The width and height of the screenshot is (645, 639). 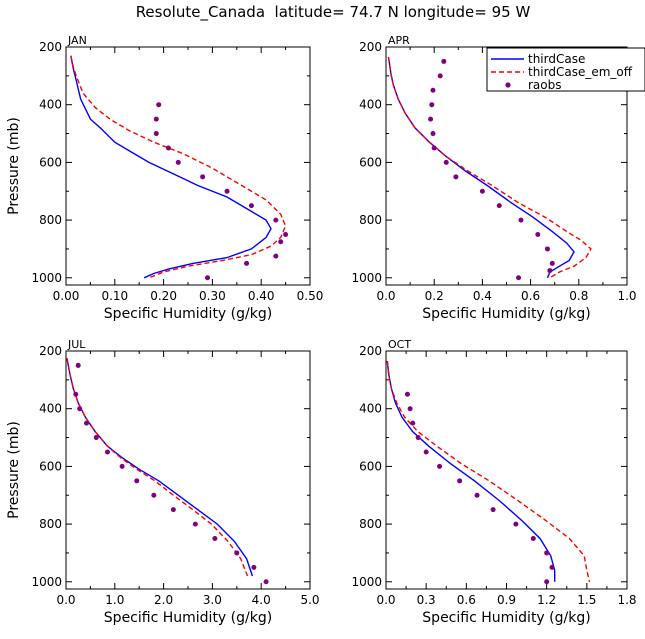 What do you see at coordinates (50, 220) in the screenshot?
I see `panel-jan-ytick-label: 800` at bounding box center [50, 220].